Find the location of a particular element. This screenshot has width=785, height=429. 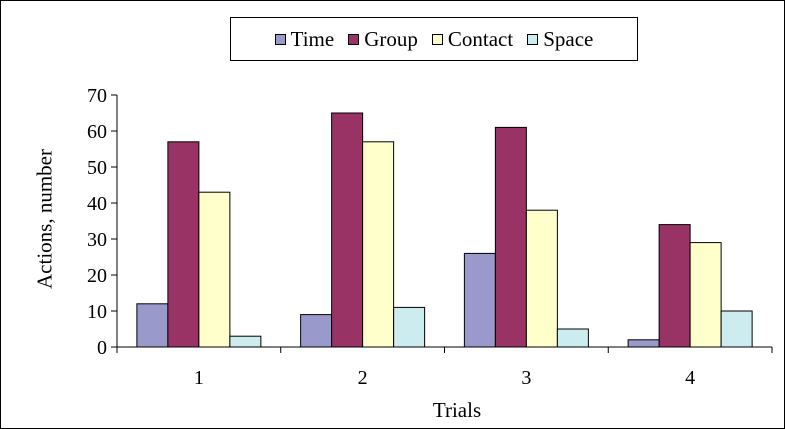

x-tick-label: 1 is located at coordinates (199, 378).